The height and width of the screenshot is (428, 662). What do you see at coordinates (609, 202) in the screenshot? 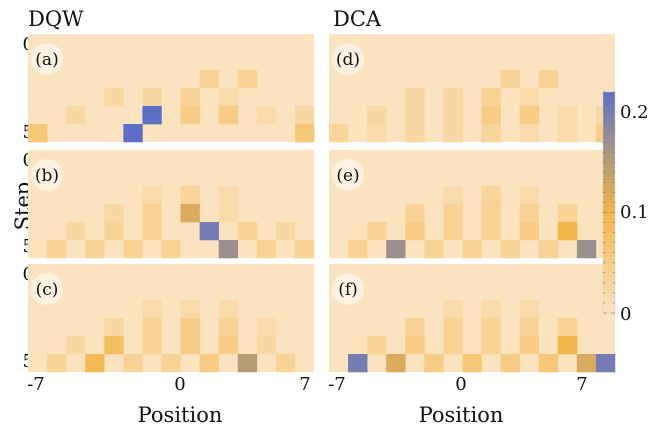
I see `colorbar-minor-ticks` at bounding box center [609, 202].